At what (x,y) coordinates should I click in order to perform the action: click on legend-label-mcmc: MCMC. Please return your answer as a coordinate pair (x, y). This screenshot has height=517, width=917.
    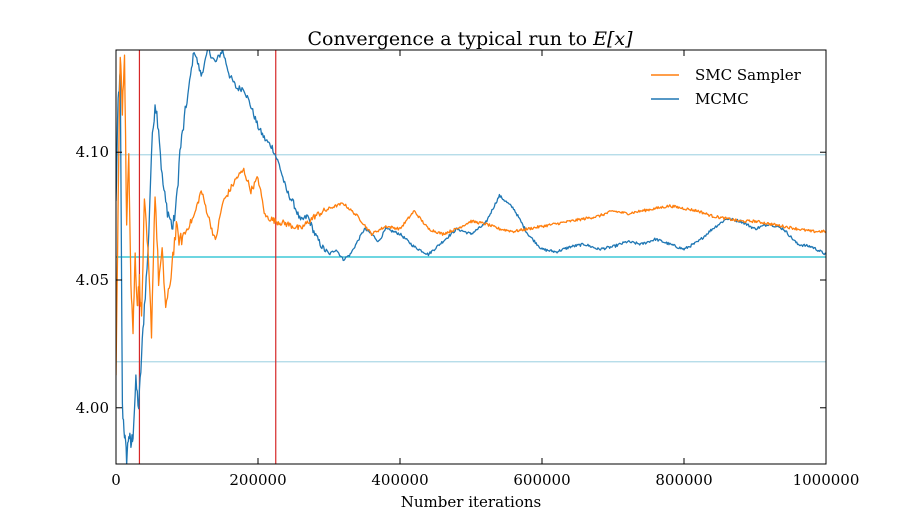
    Looking at the image, I should click on (722, 99).